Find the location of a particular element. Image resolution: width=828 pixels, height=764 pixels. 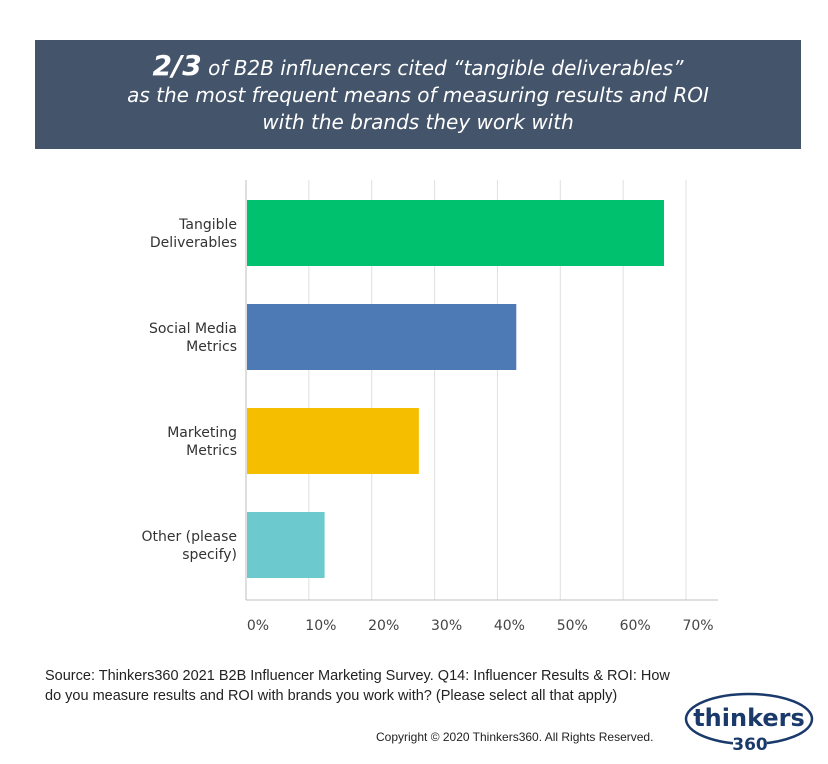

category-label: specify) is located at coordinates (209, 555).